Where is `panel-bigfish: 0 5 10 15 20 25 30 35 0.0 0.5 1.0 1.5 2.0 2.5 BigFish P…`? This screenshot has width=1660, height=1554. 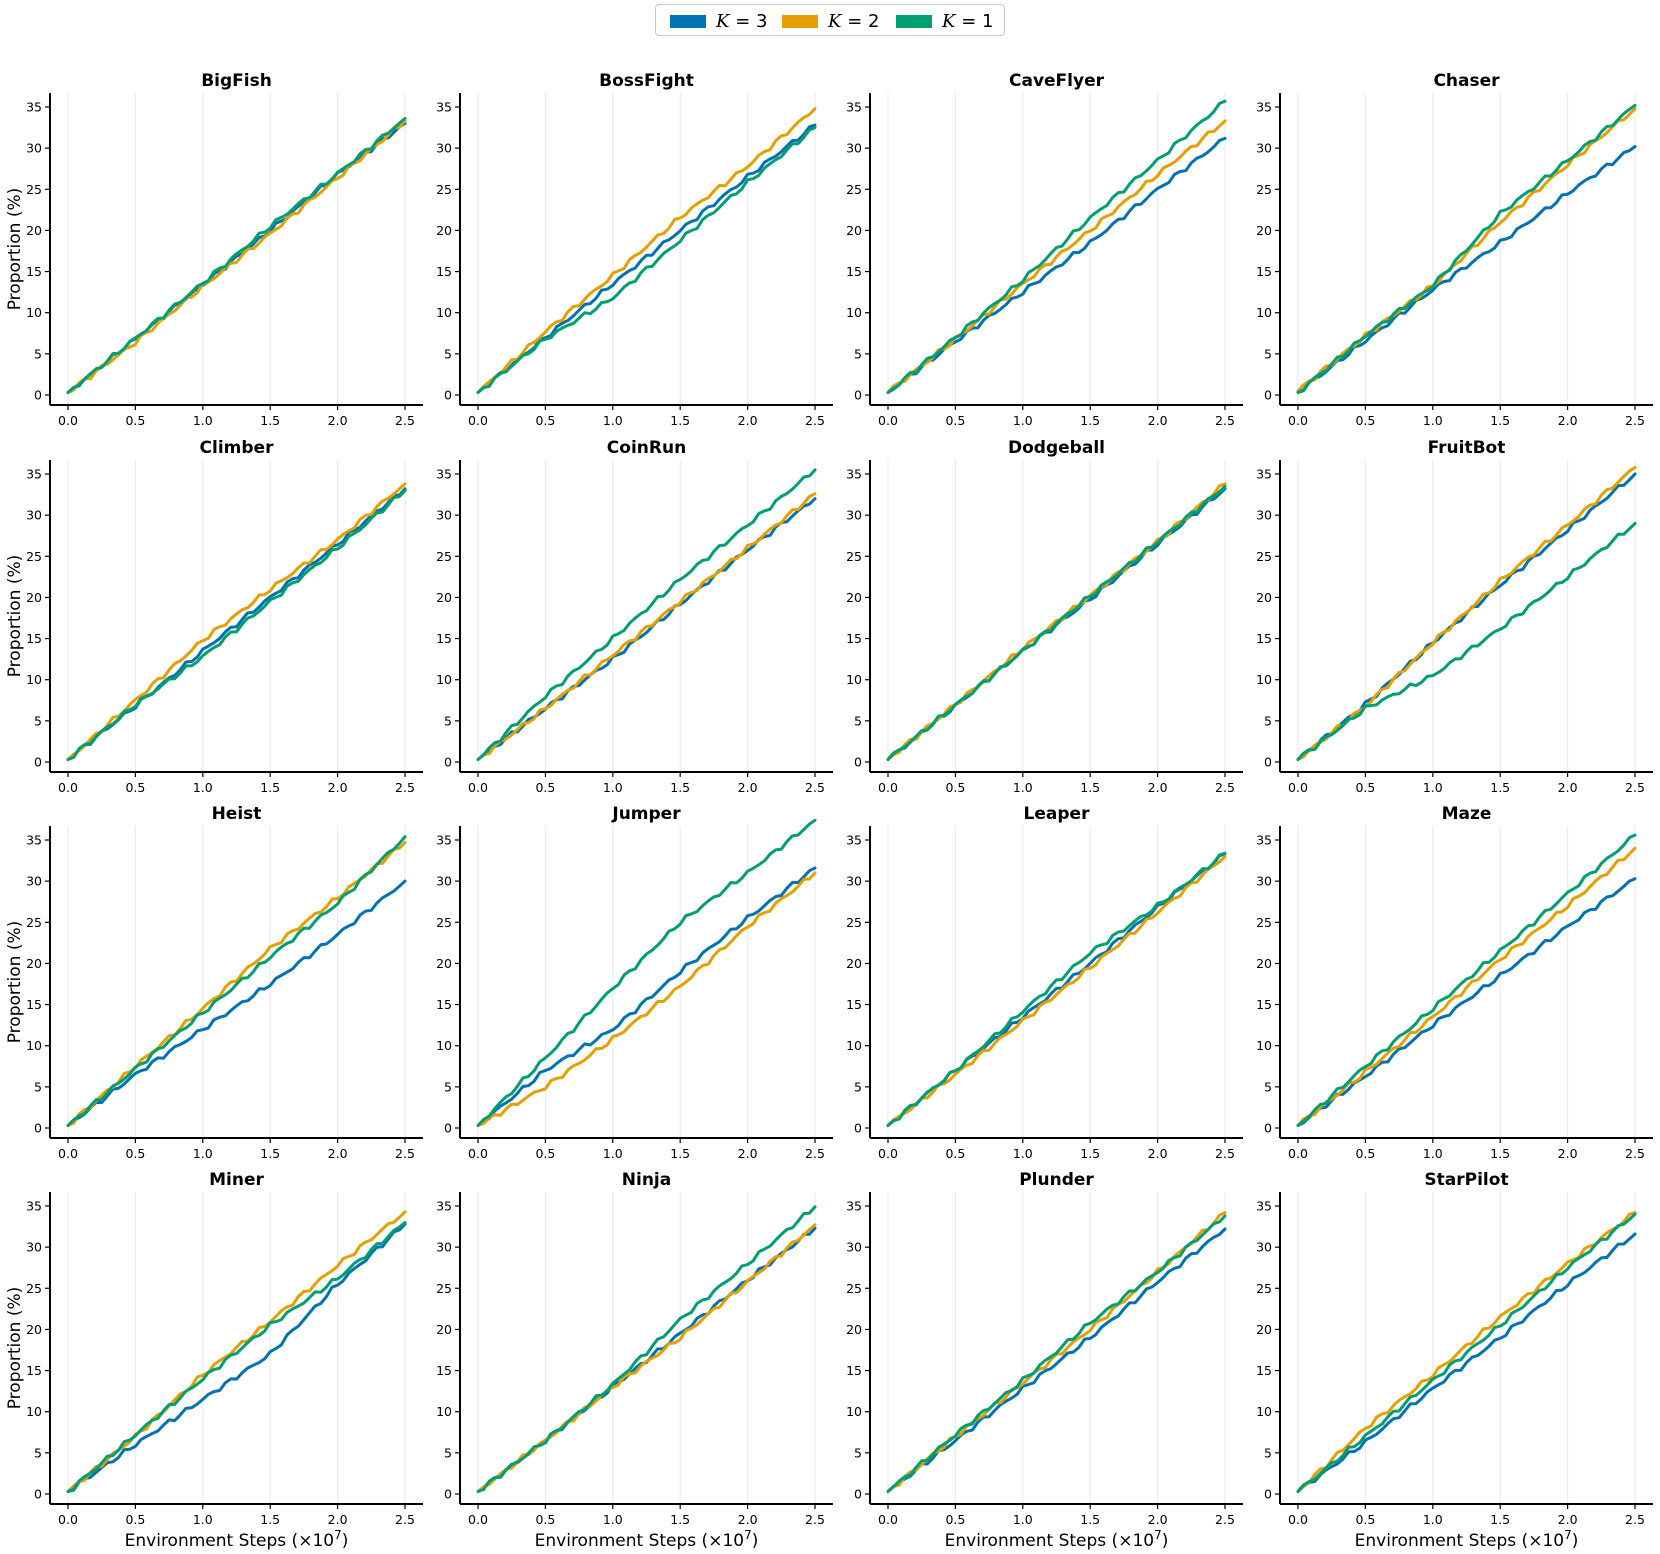
panel-bigfish: 0 5 10 15 20 25 30 35 0.0 0.5 1.0 1.5 2.0 2.5 BigFish P… is located at coordinates (214, 249).